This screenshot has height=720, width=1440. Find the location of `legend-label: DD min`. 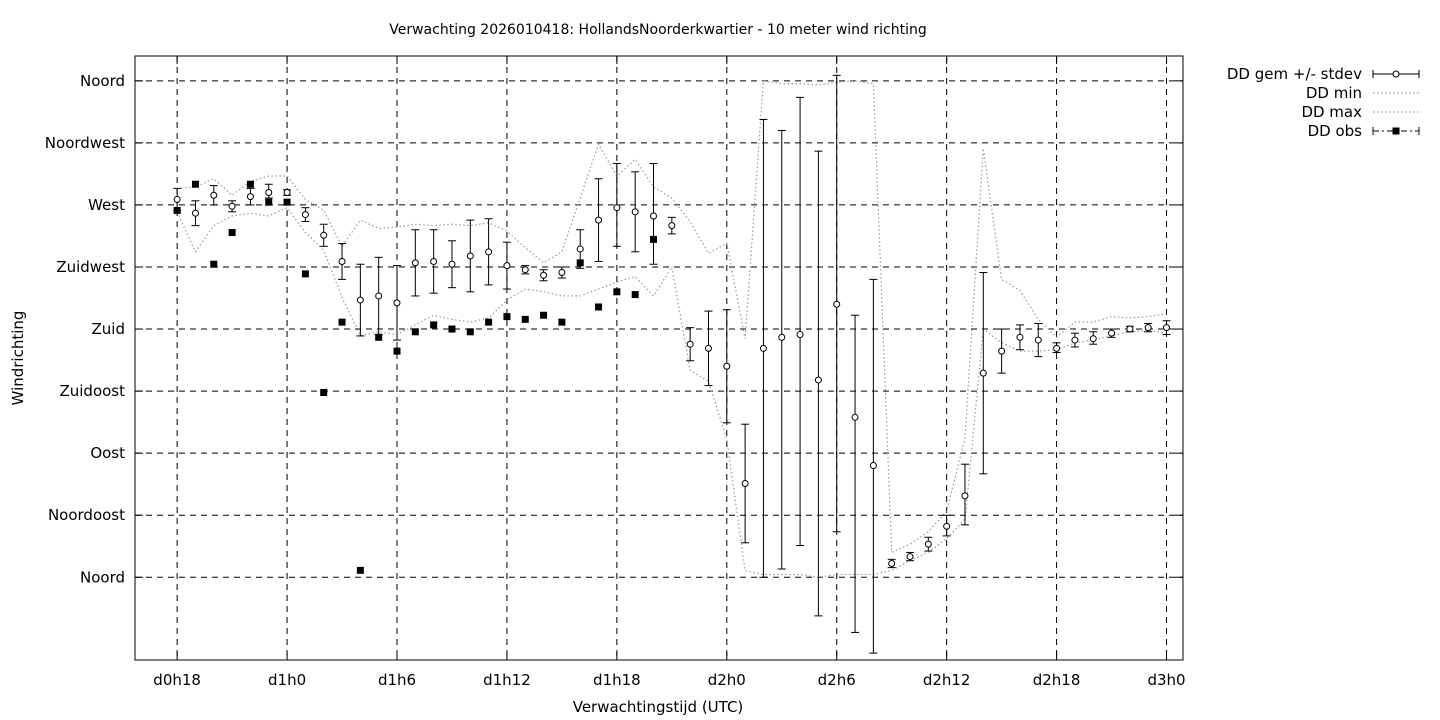

legend-label: DD min is located at coordinates (1334, 93).